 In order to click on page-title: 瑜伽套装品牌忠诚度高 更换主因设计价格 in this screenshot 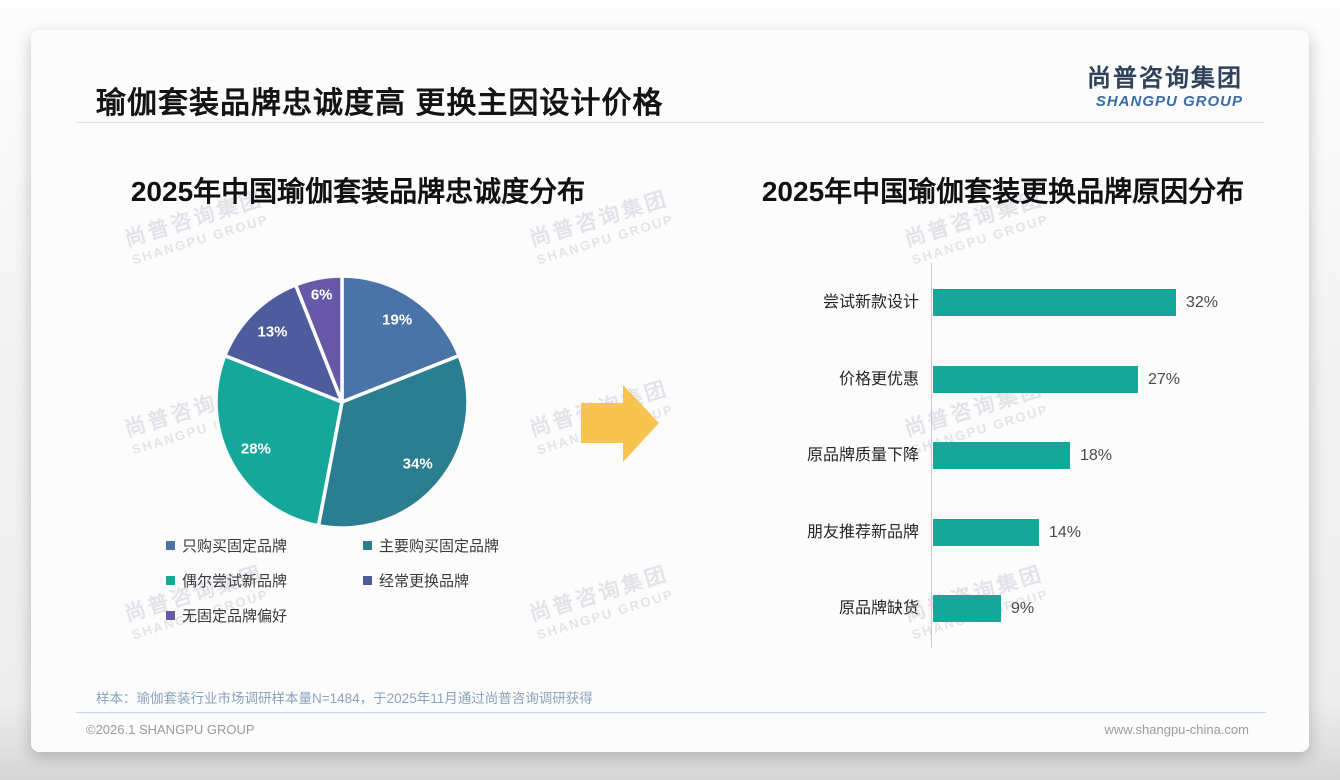, I will do `click(380, 103)`.